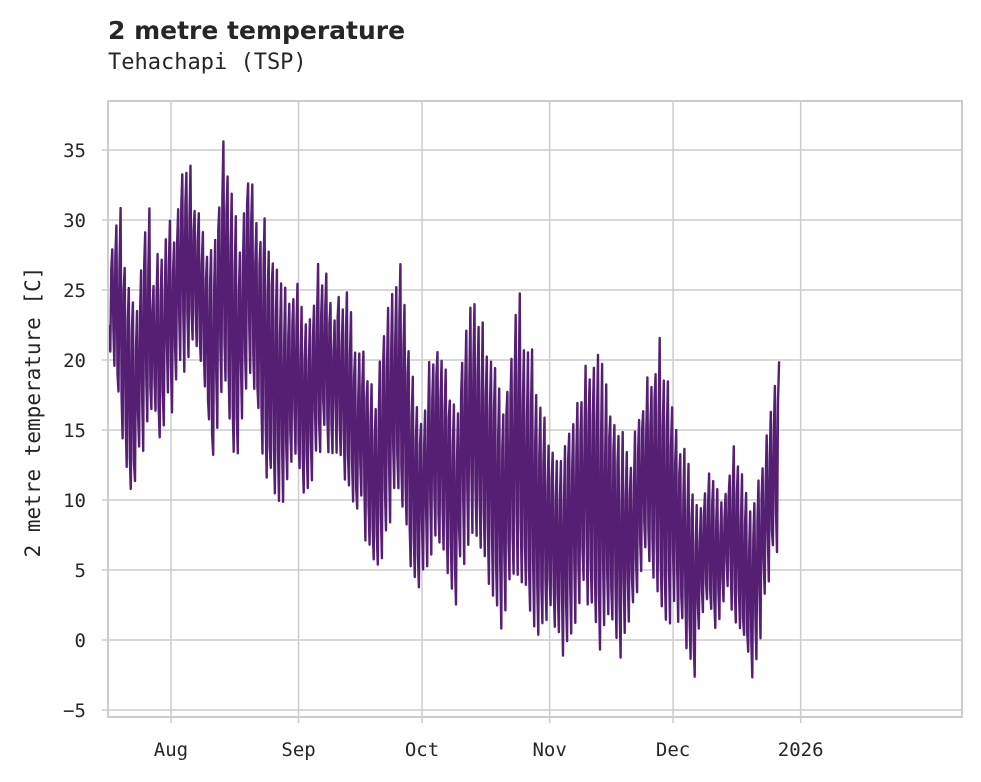 The width and height of the screenshot is (981, 782). What do you see at coordinates (80, 571) in the screenshot?
I see `y-tick-label: 5` at bounding box center [80, 571].